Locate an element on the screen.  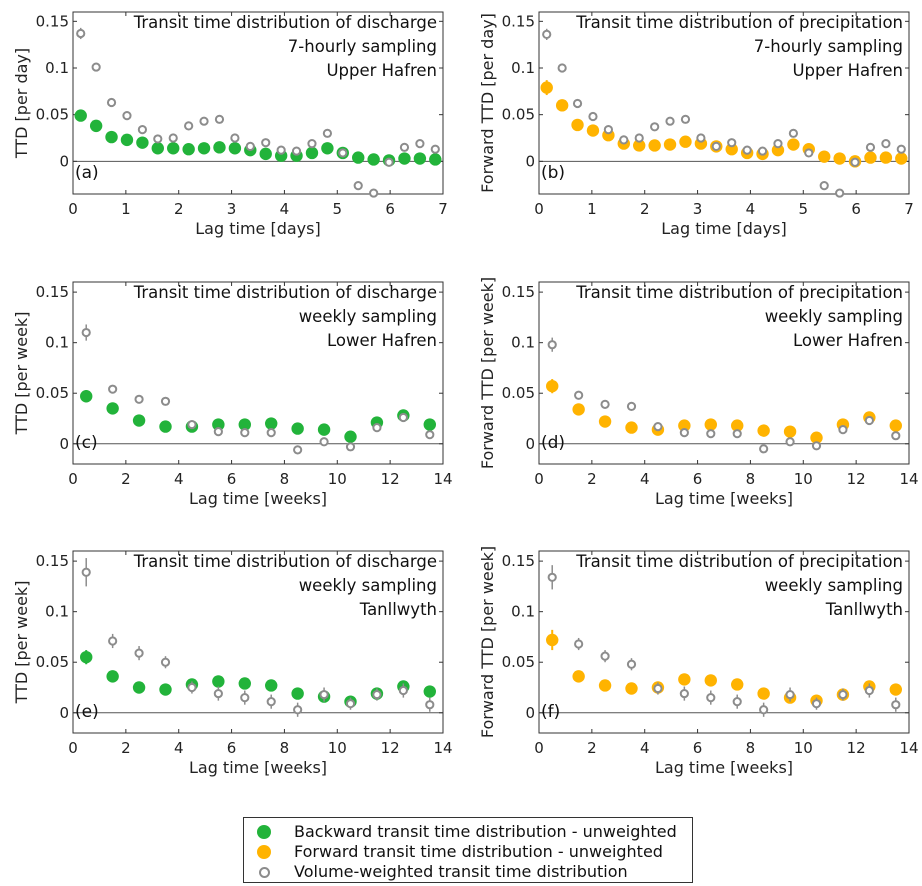
panel-title-line: 7-hourly sampling is located at coordinates (828, 46).